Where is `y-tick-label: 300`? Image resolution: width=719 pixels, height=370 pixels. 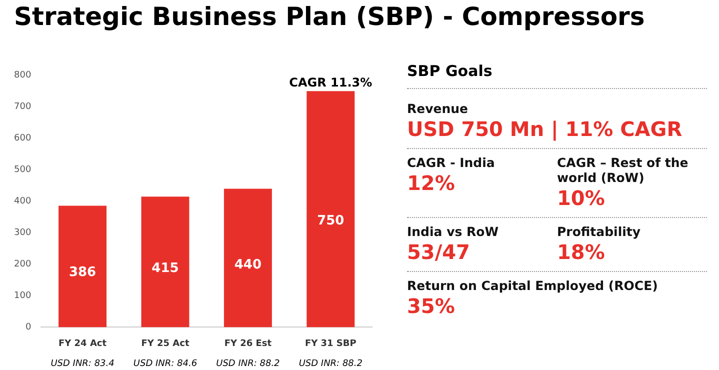 y-tick-label: 300 is located at coordinates (23, 233).